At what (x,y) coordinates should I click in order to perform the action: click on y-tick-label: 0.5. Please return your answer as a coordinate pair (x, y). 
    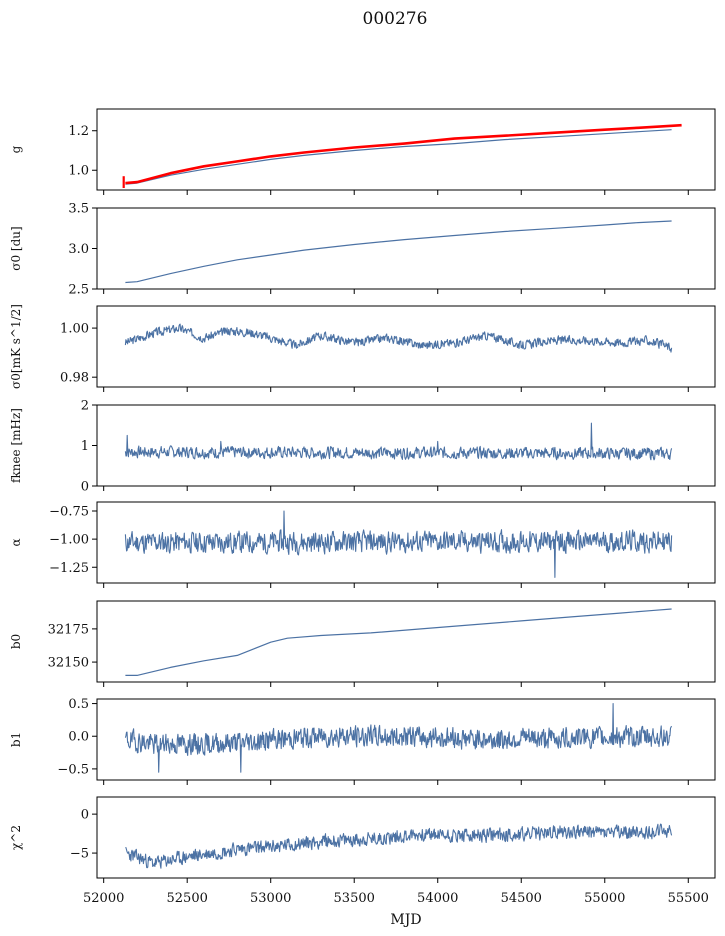
    Looking at the image, I should click on (78, 704).